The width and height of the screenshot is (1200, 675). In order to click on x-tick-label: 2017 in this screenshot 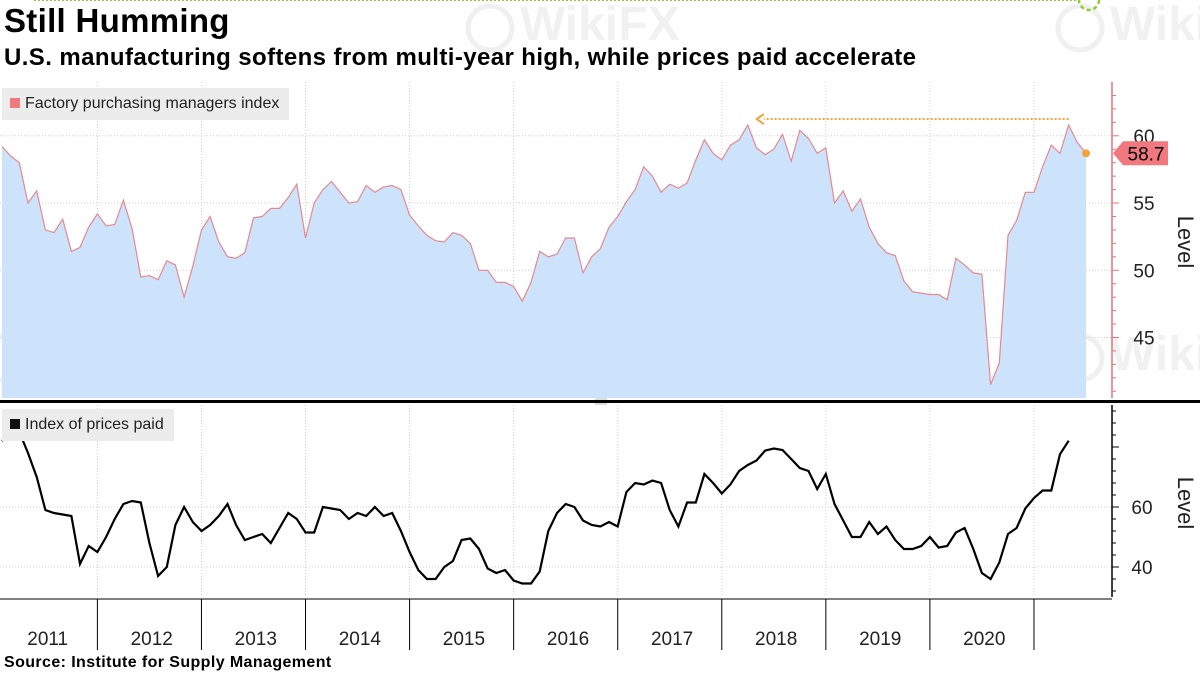, I will do `click(672, 639)`.